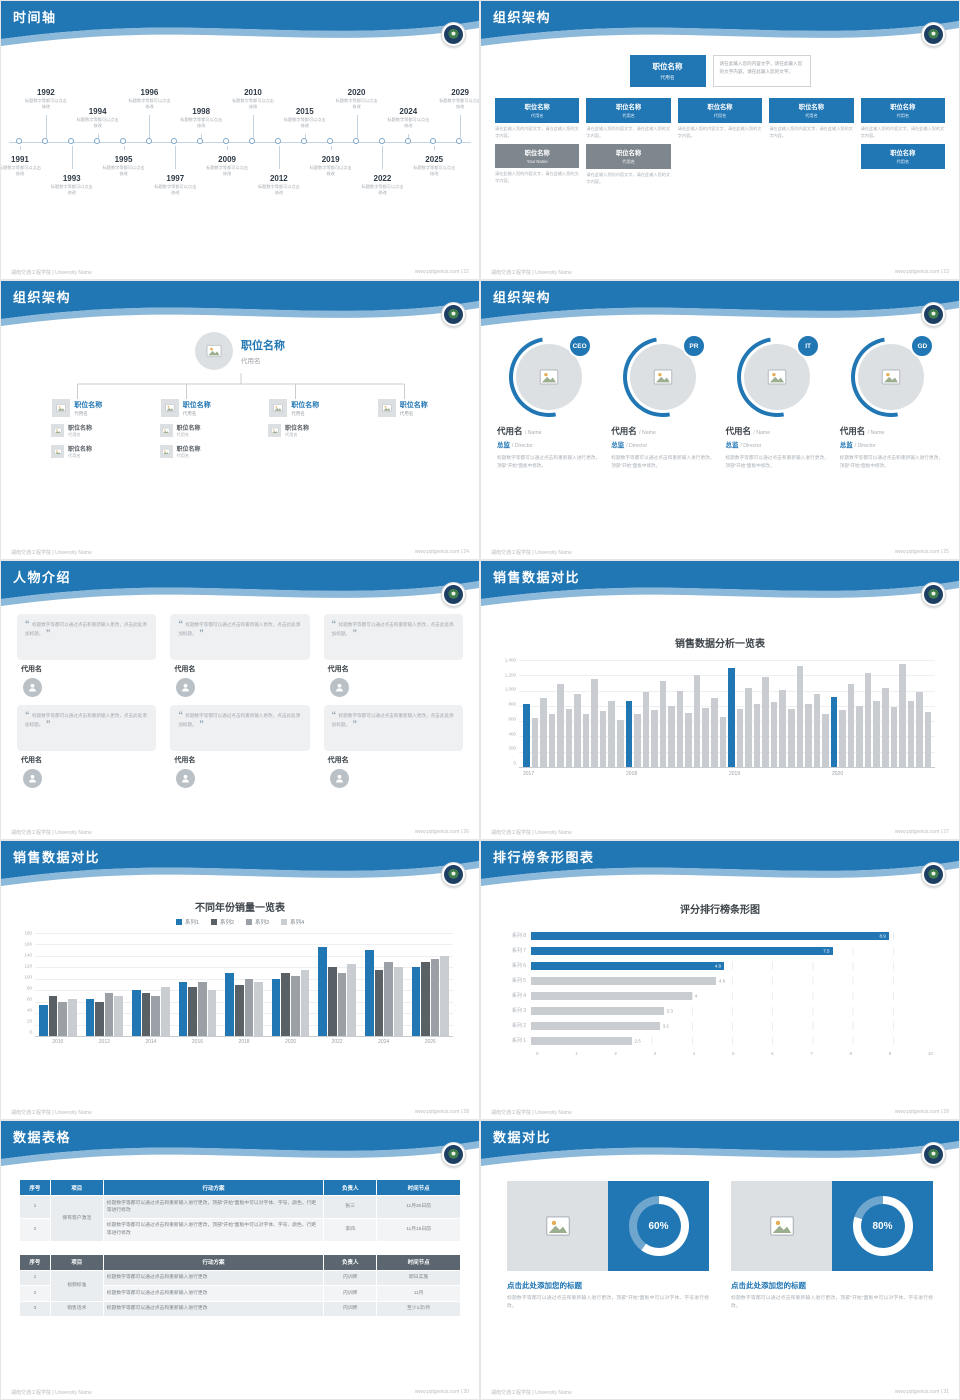 The width and height of the screenshot is (960, 1400). I want to click on slide-header: 人物介绍, so click(240, 584).